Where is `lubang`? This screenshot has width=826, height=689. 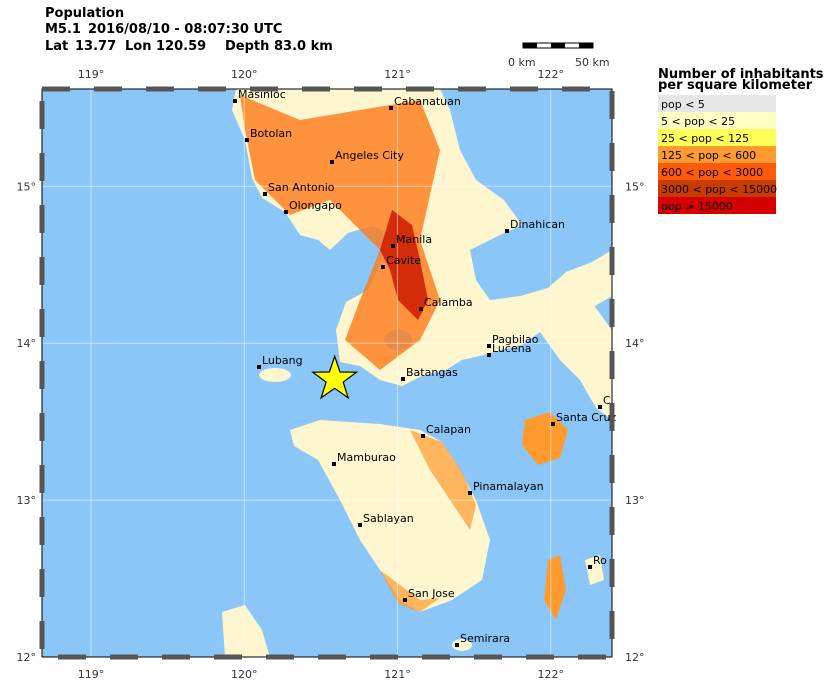 lubang is located at coordinates (275, 375).